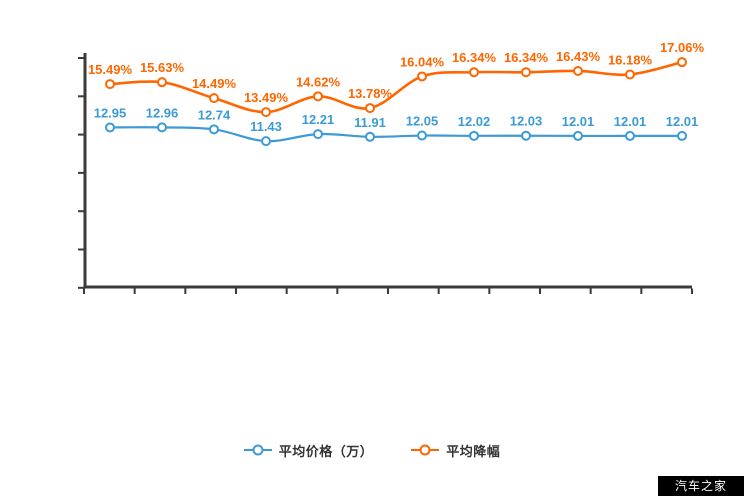  I want to click on legend-item-avg-price: 平均价格（万）, so click(308, 450).